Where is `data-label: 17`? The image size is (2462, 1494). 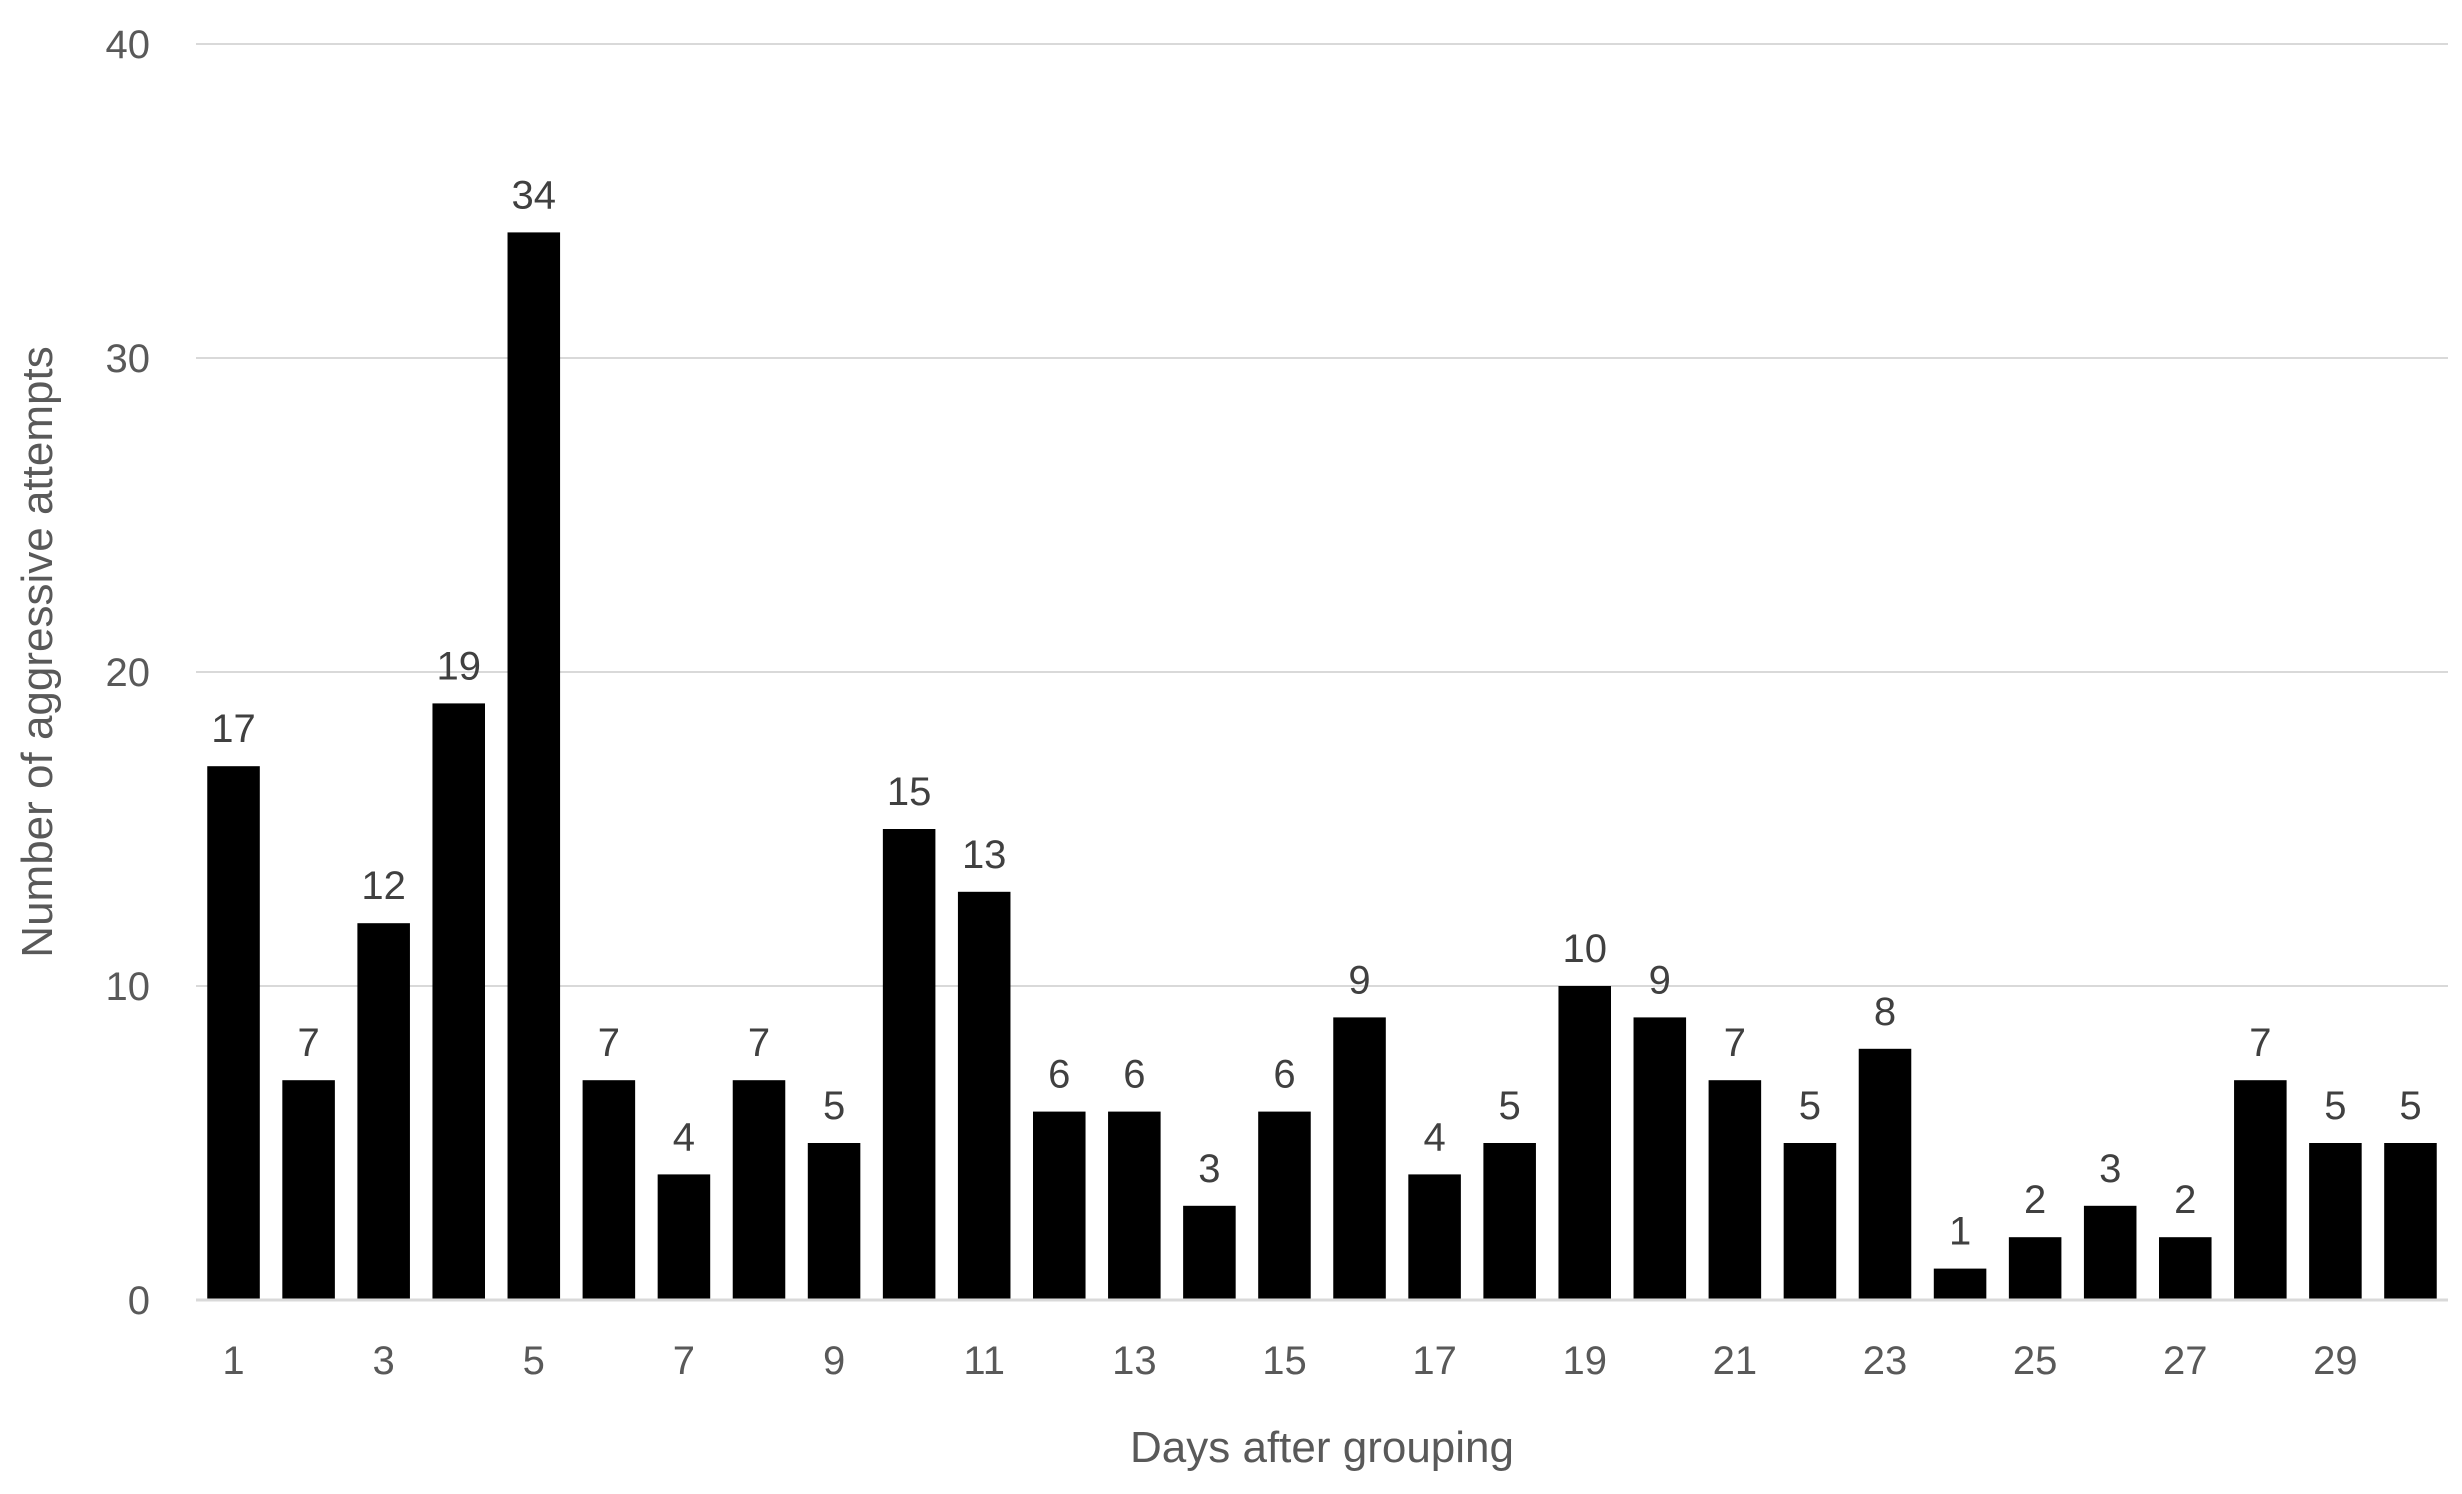 data-label: 17 is located at coordinates (233, 729).